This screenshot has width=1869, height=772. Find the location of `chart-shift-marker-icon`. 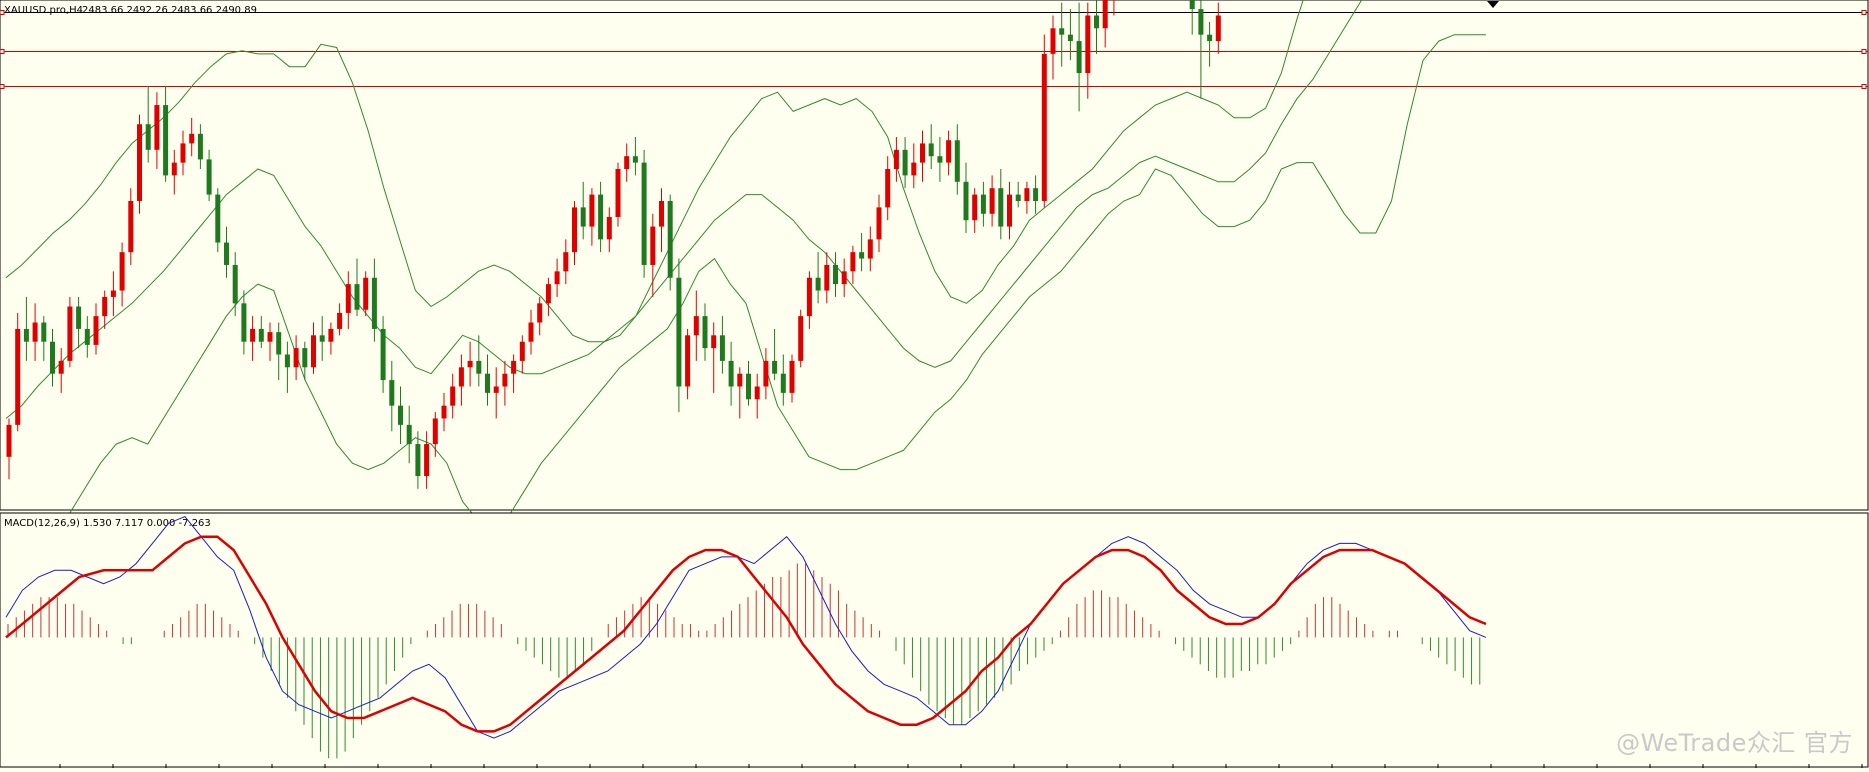

chart-shift-marker-icon is located at coordinates (1493, 4).